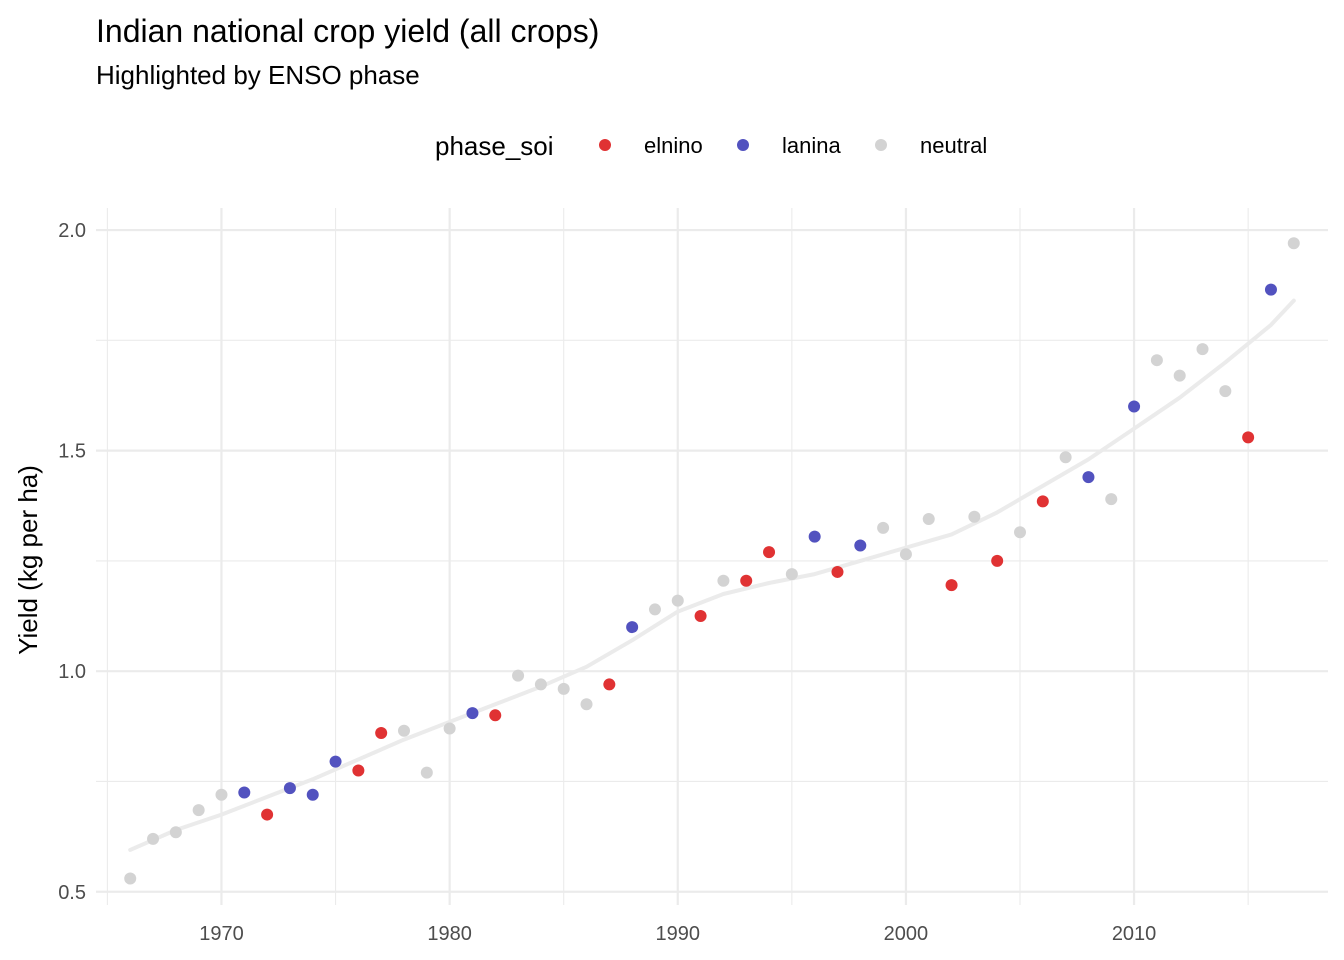 The image size is (1344, 960). I want to click on legend-title: phase_soi, so click(494, 146).